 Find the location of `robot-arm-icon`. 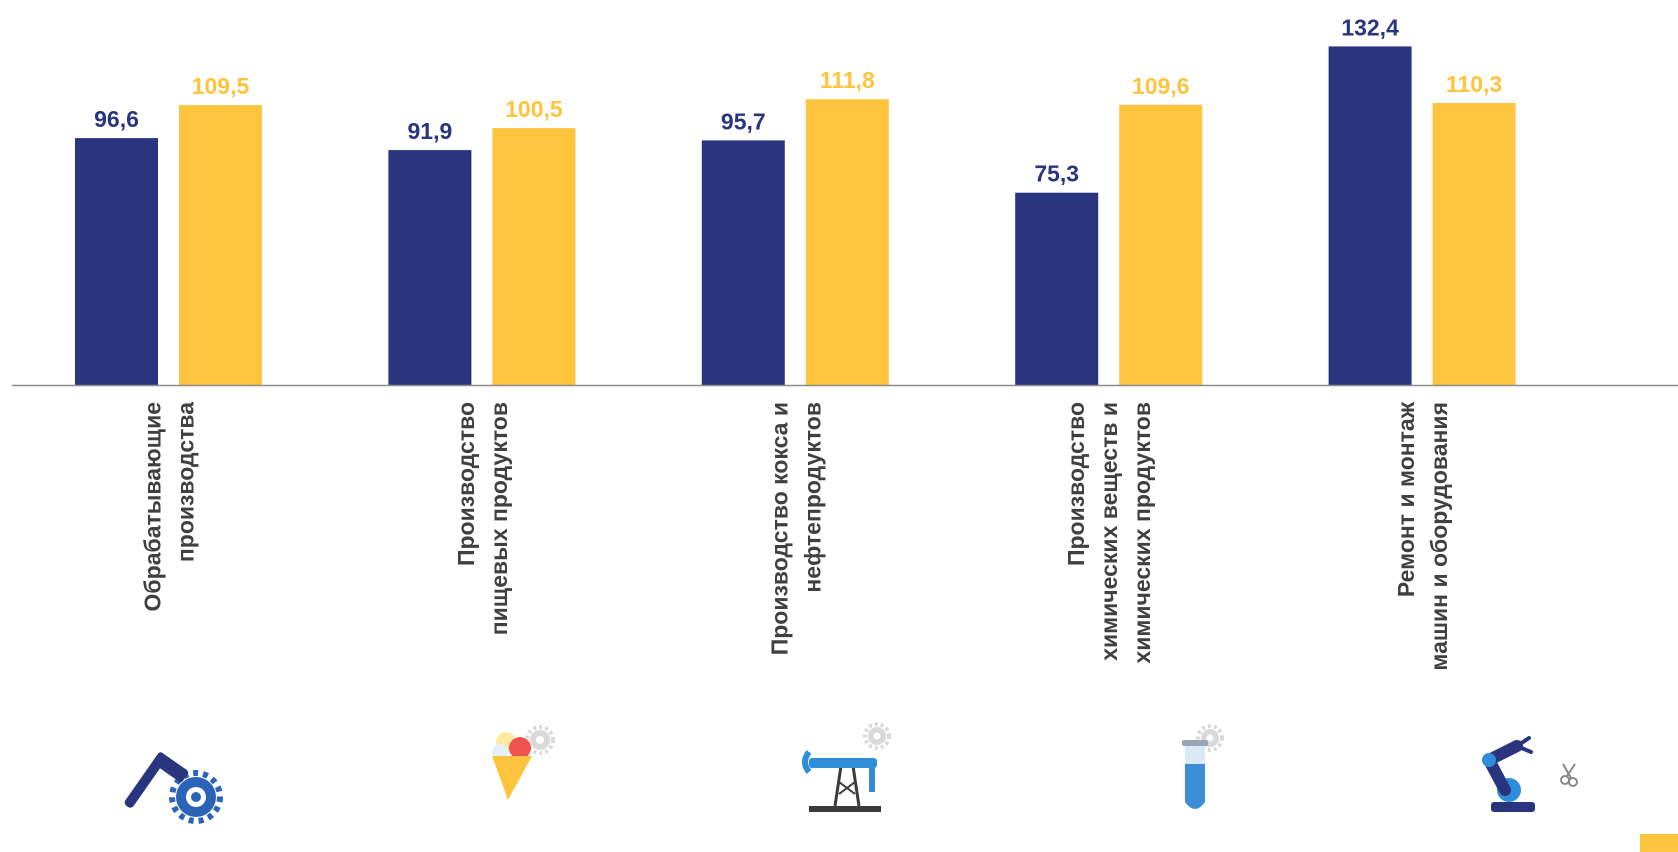

robot-arm-icon is located at coordinates (1530, 774).